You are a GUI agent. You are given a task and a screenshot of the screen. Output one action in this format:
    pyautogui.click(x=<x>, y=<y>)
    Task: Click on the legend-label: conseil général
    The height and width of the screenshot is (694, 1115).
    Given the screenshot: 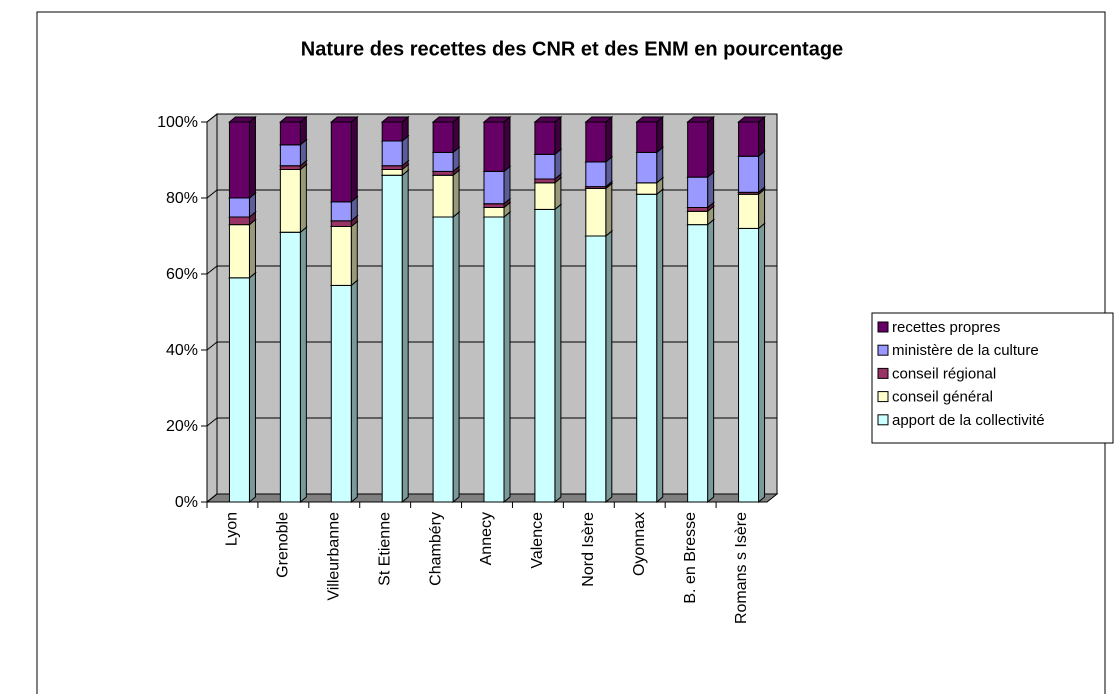 What is the action you would take?
    pyautogui.click(x=942, y=397)
    